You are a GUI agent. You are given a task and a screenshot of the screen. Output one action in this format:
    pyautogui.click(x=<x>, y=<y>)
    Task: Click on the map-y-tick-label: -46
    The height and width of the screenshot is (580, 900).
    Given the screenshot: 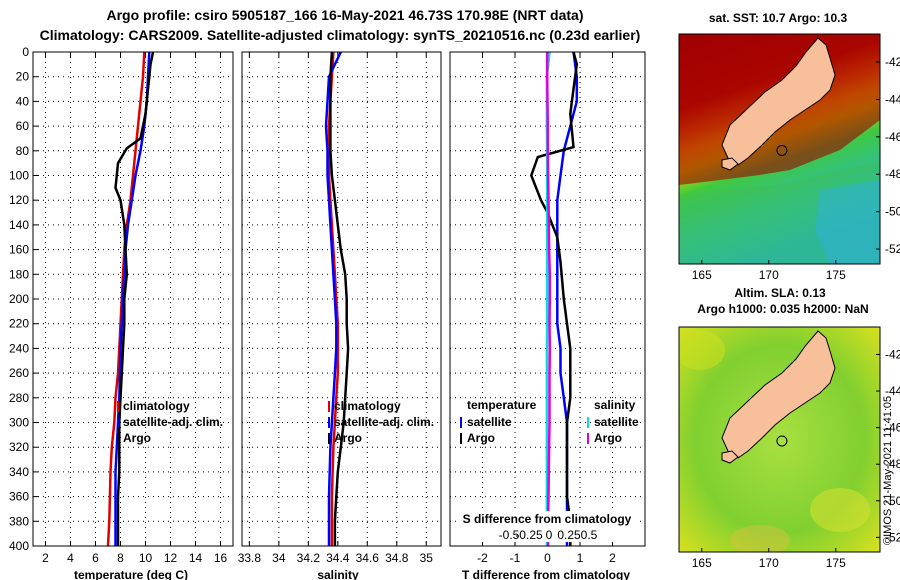 What is the action you would take?
    pyautogui.click(x=892, y=137)
    